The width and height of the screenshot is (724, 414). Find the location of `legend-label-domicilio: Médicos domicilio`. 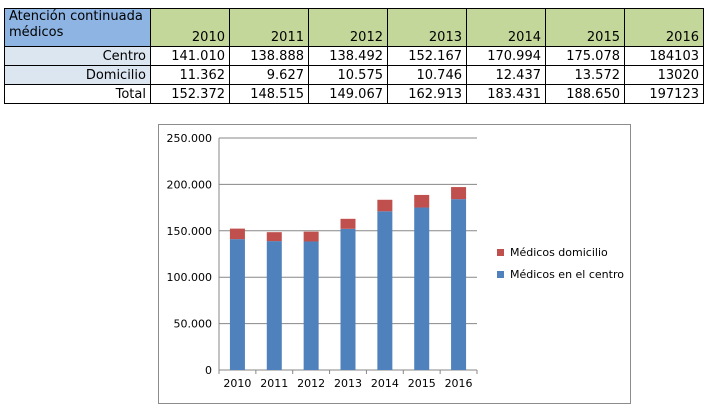

legend-label-domicilio: Médicos domicilio is located at coordinates (559, 252).